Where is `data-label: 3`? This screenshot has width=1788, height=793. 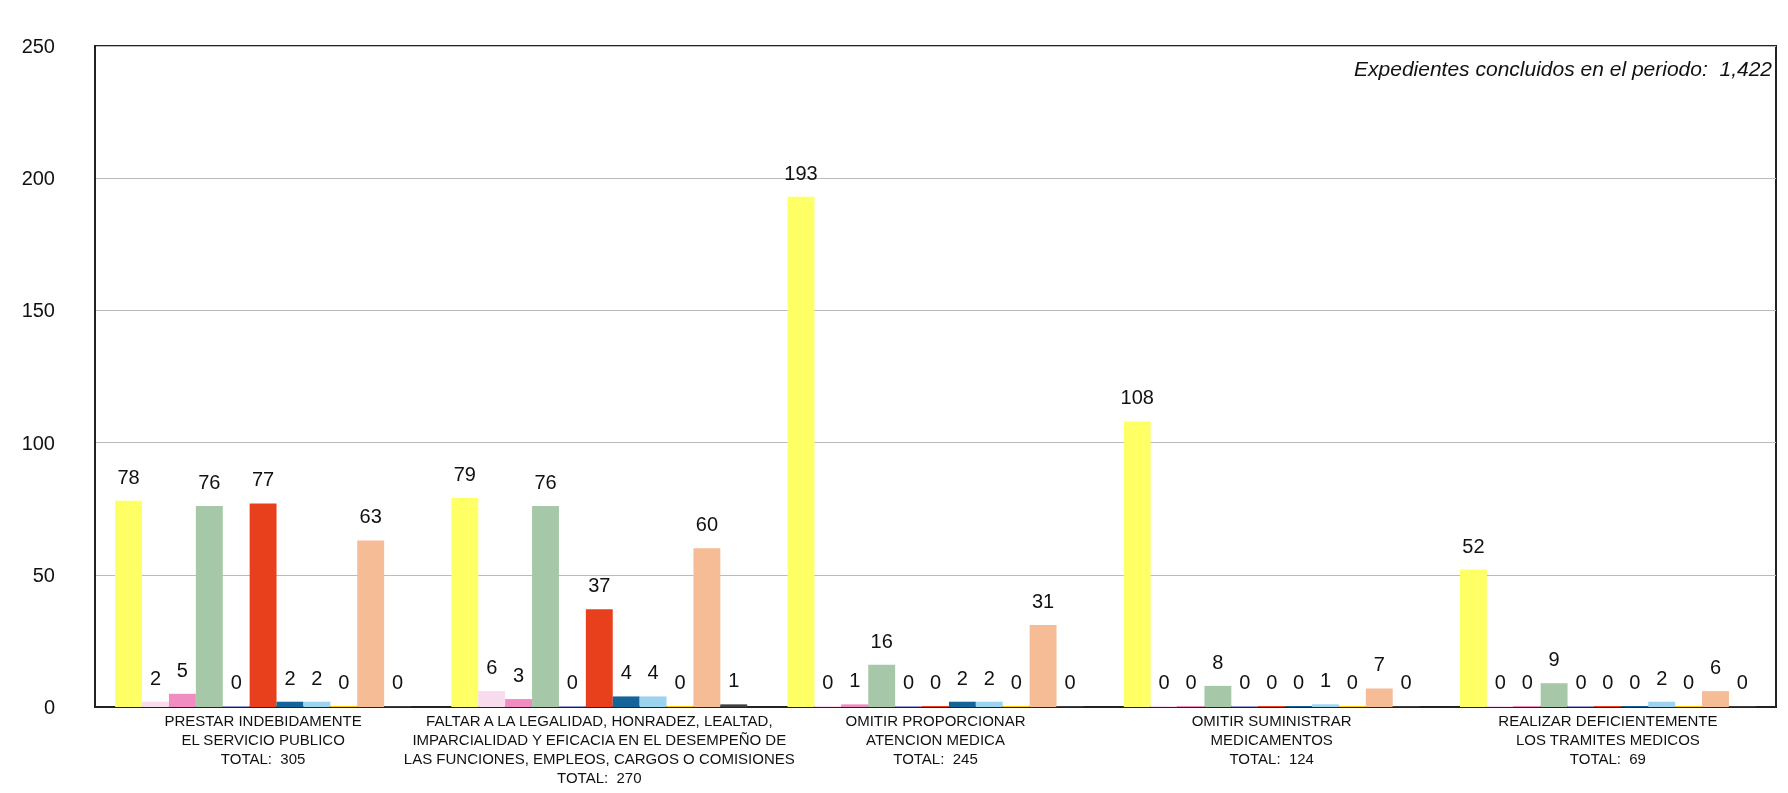 data-label: 3 is located at coordinates (519, 675).